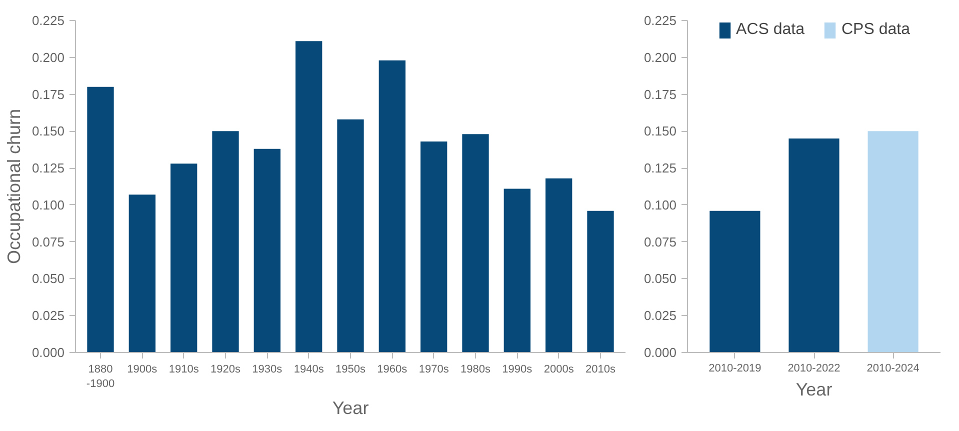  I want to click on x-tick-label: 2010-2022, so click(814, 368).